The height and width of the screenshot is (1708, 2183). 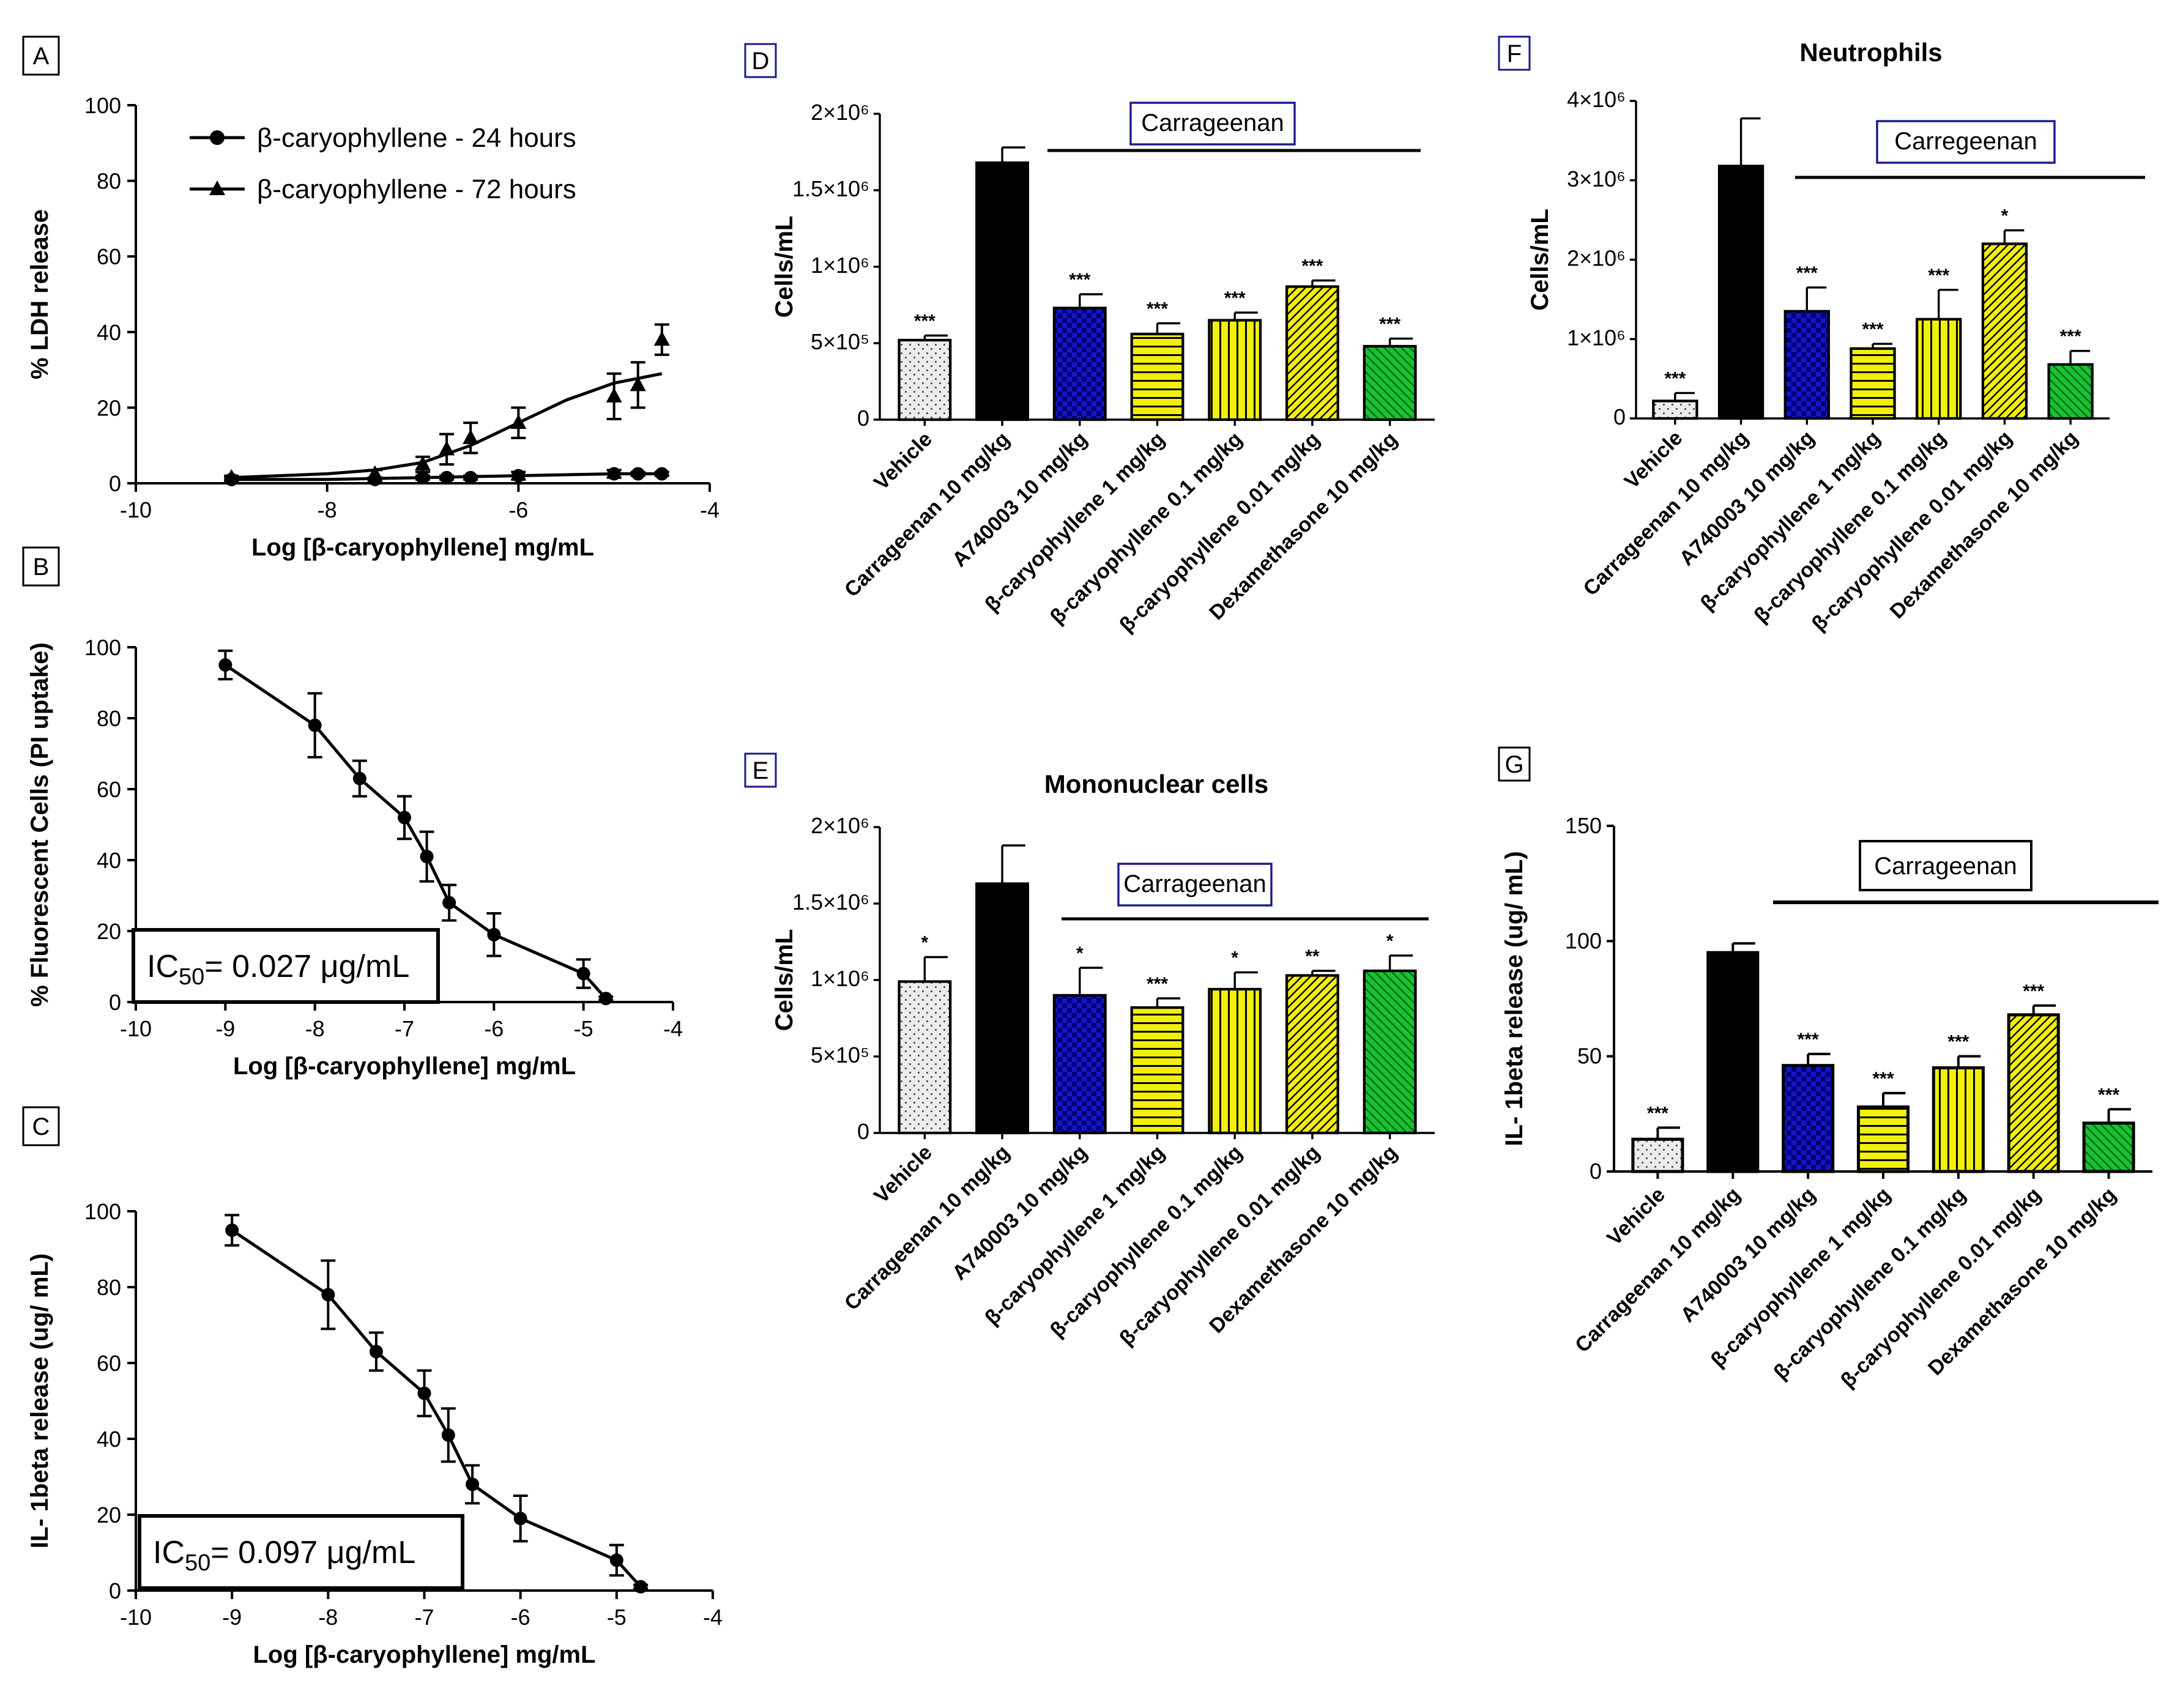 I want to click on chart-title: Mononuclear cells, so click(x=1156, y=784).